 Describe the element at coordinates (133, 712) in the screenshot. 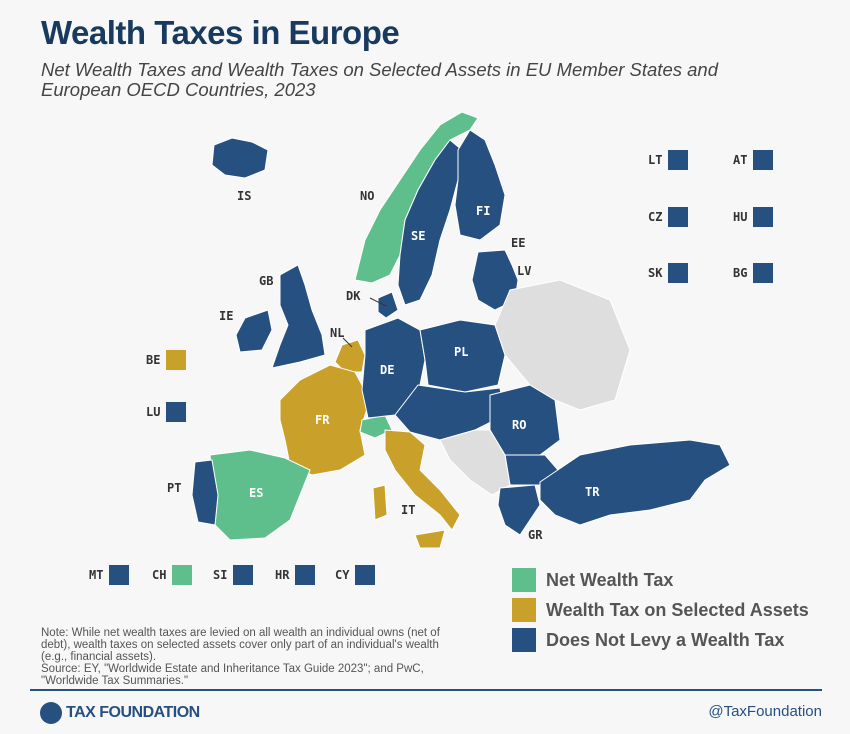

I see `logo-text: TAX FOUNDATION` at that location.